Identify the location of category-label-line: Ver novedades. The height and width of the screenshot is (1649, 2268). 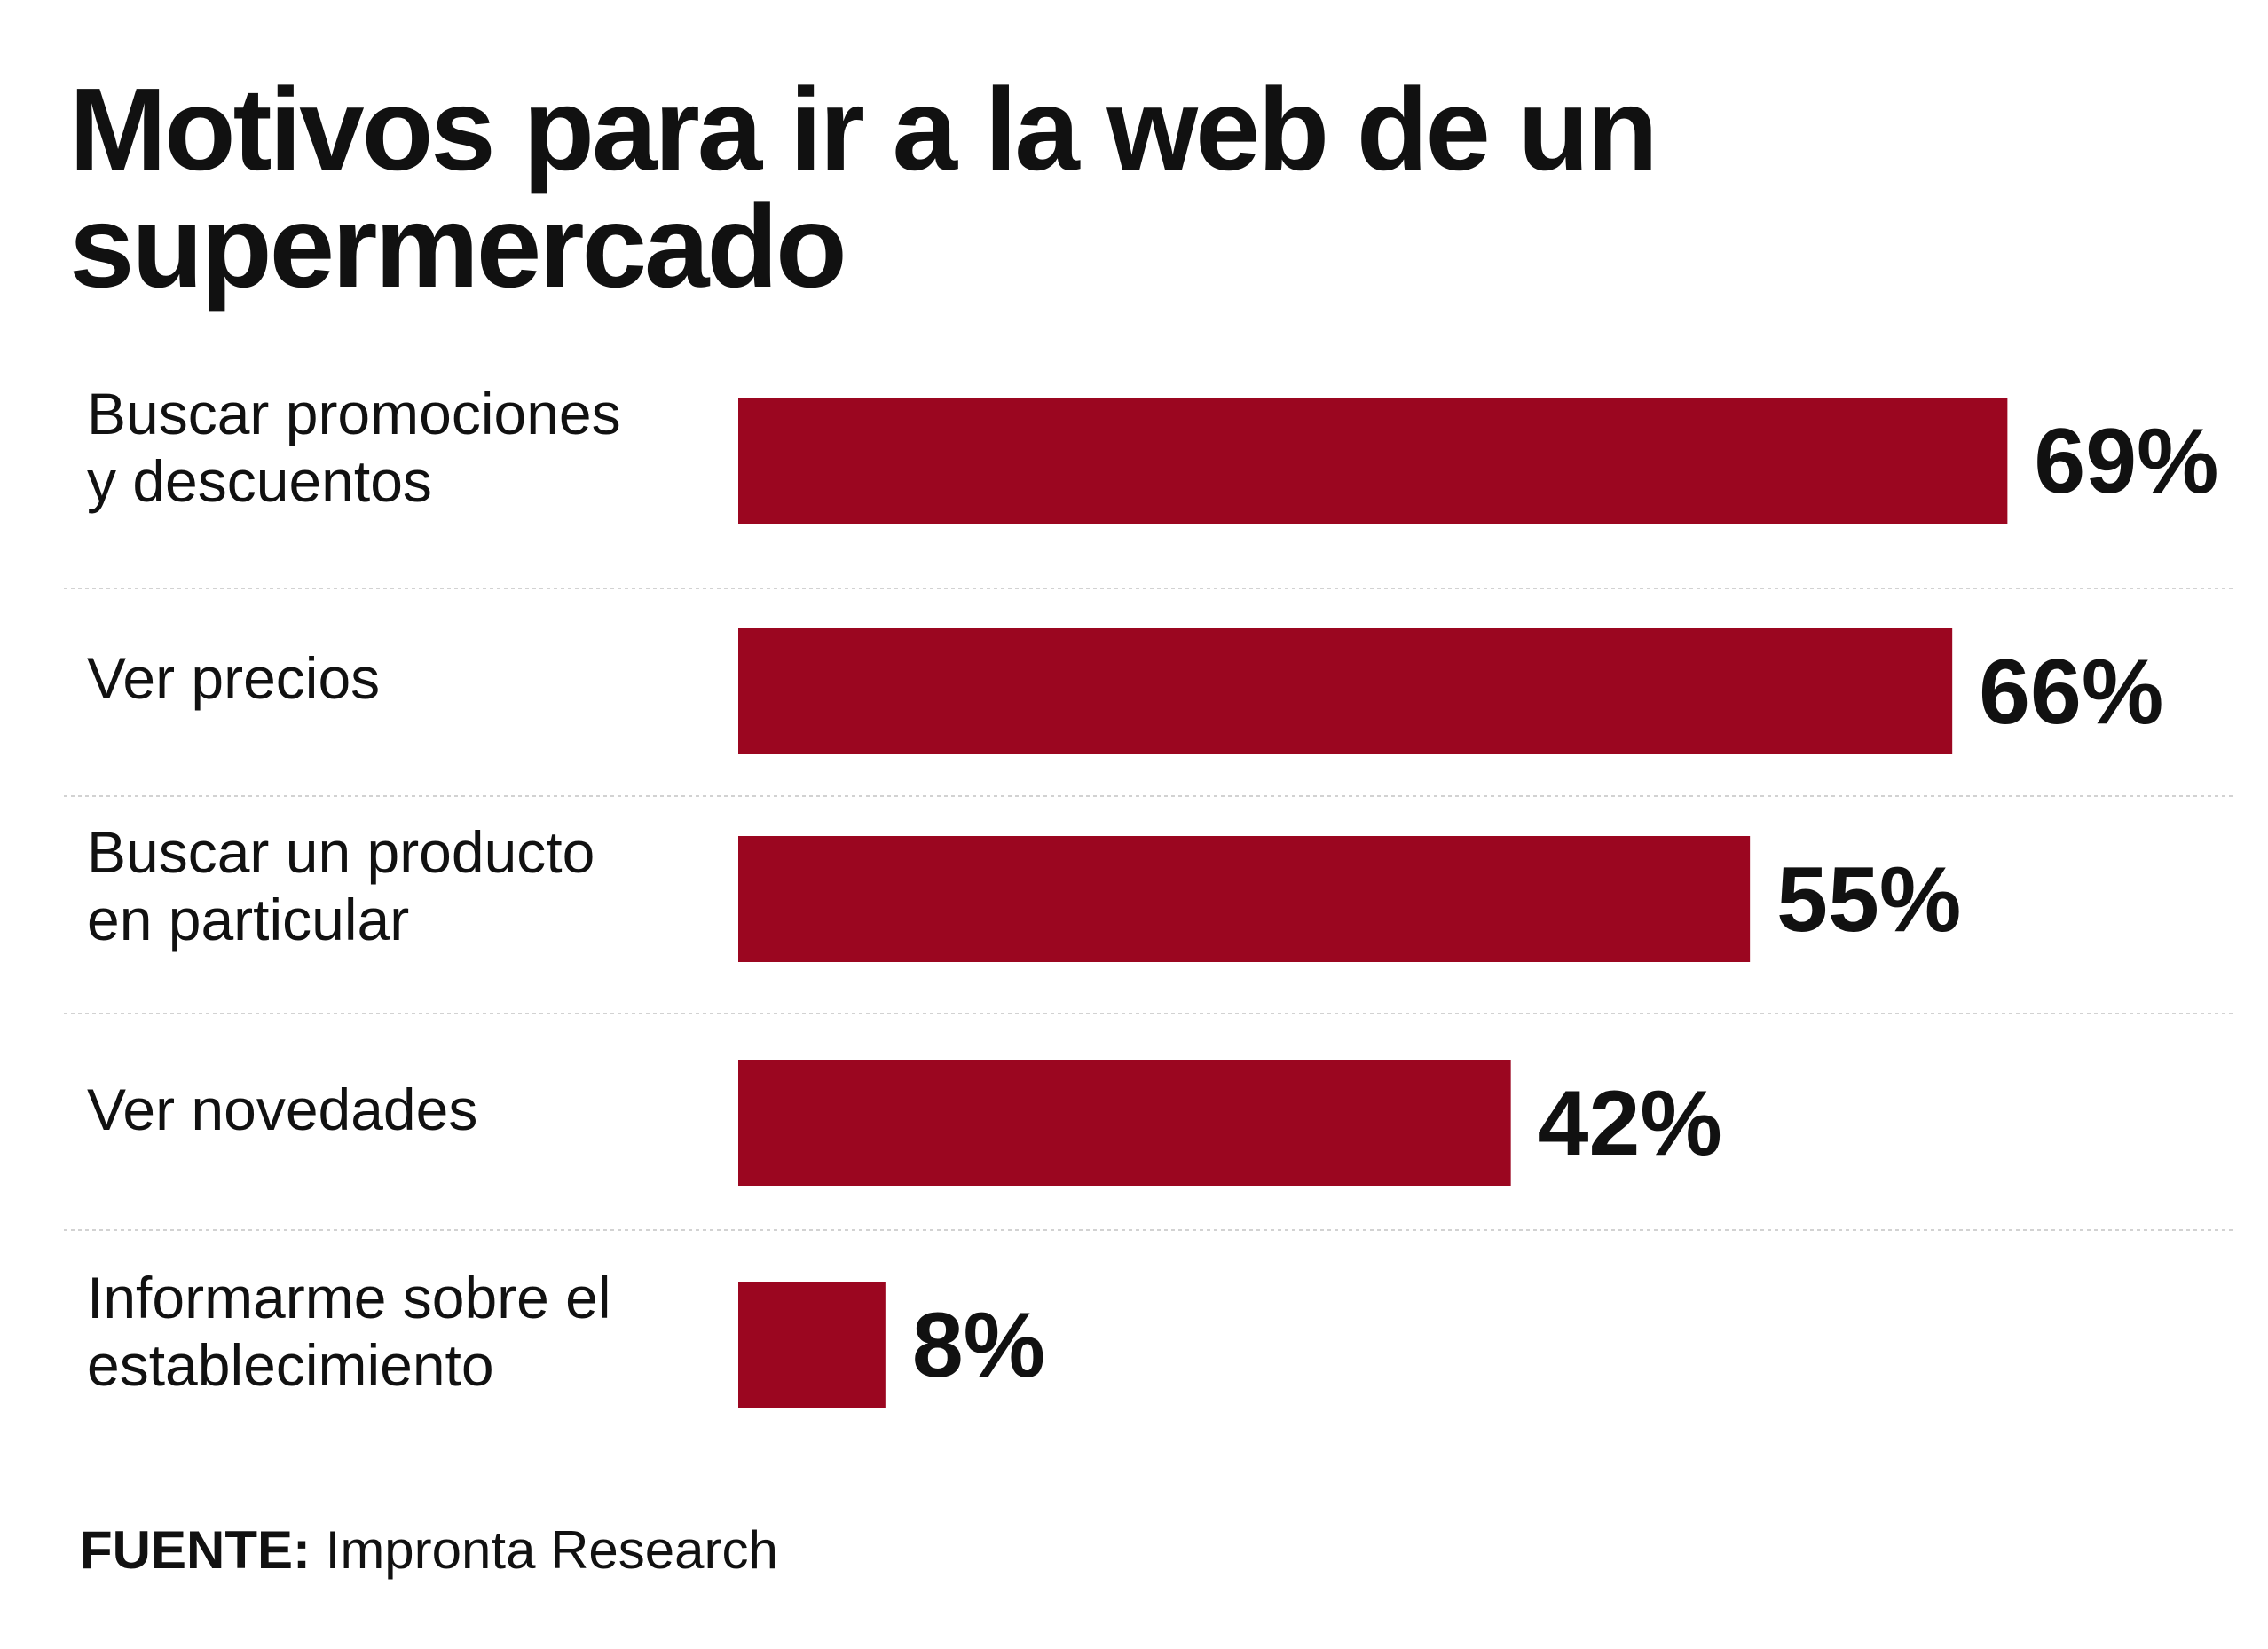
(282, 1110).